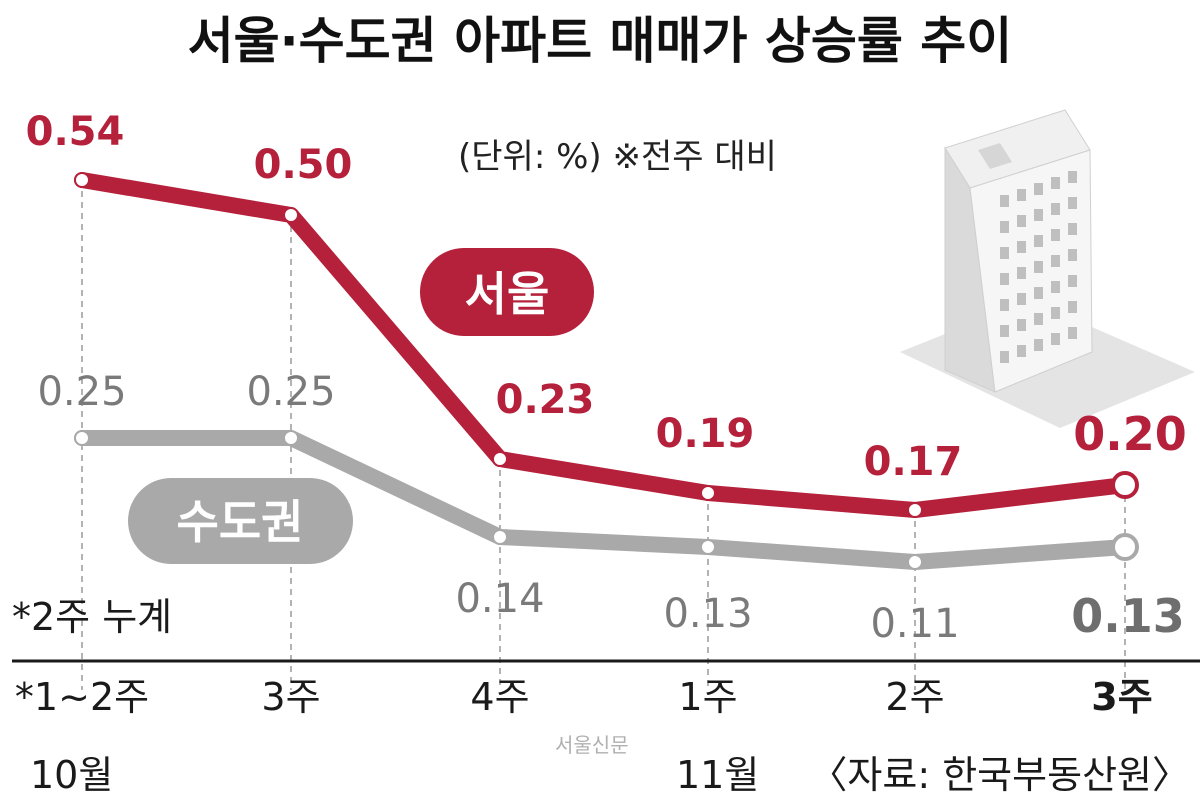 Image resolution: width=1200 pixels, height=804 pixels. I want to click on seoul-value-label: 0.50, so click(303, 165).